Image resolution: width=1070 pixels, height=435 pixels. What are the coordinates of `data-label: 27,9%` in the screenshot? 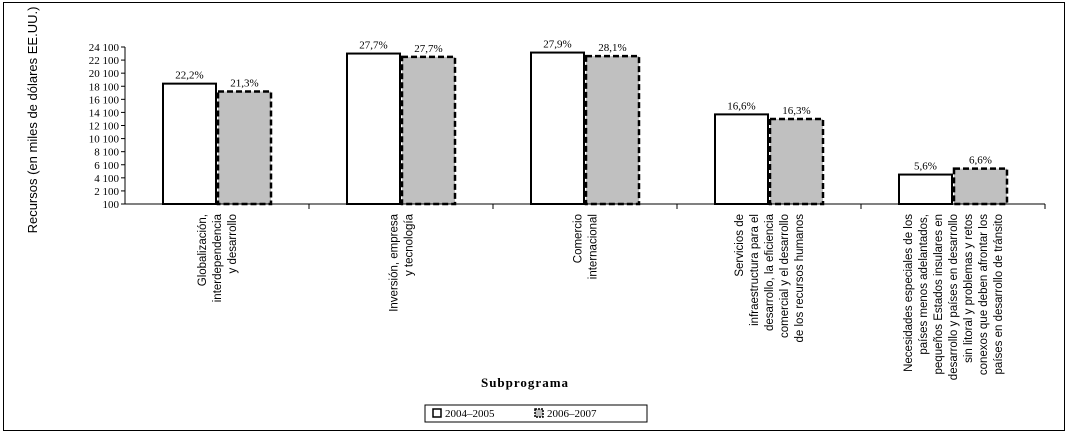 It's located at (557, 45).